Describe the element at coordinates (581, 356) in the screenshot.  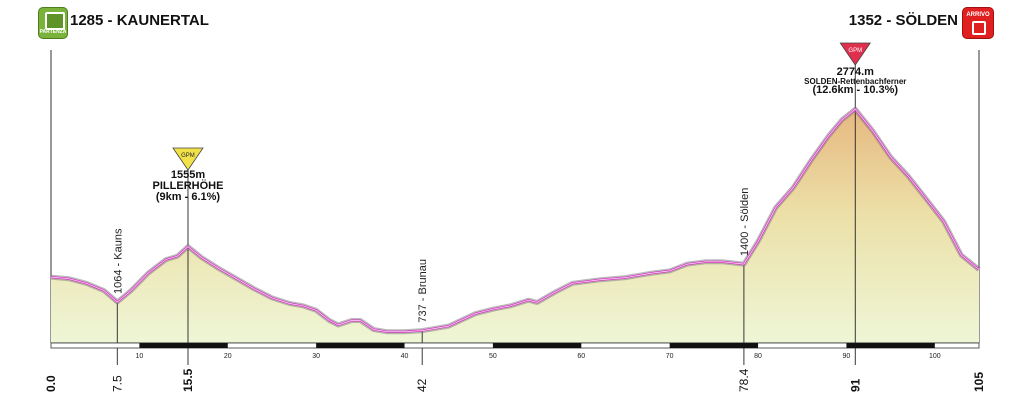
I see `distance-tick-label: 60` at that location.